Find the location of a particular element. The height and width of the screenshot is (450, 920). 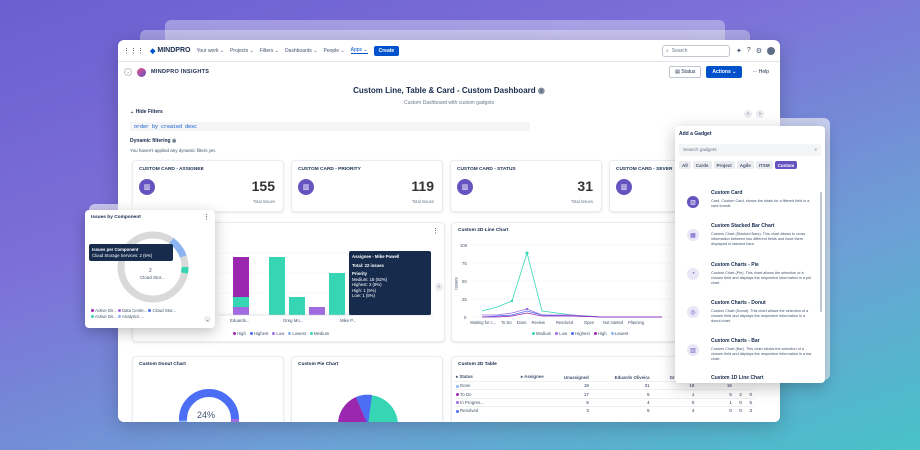

table-row: To Do 17 5 1 5 2 0 is located at coordinates (604, 394).